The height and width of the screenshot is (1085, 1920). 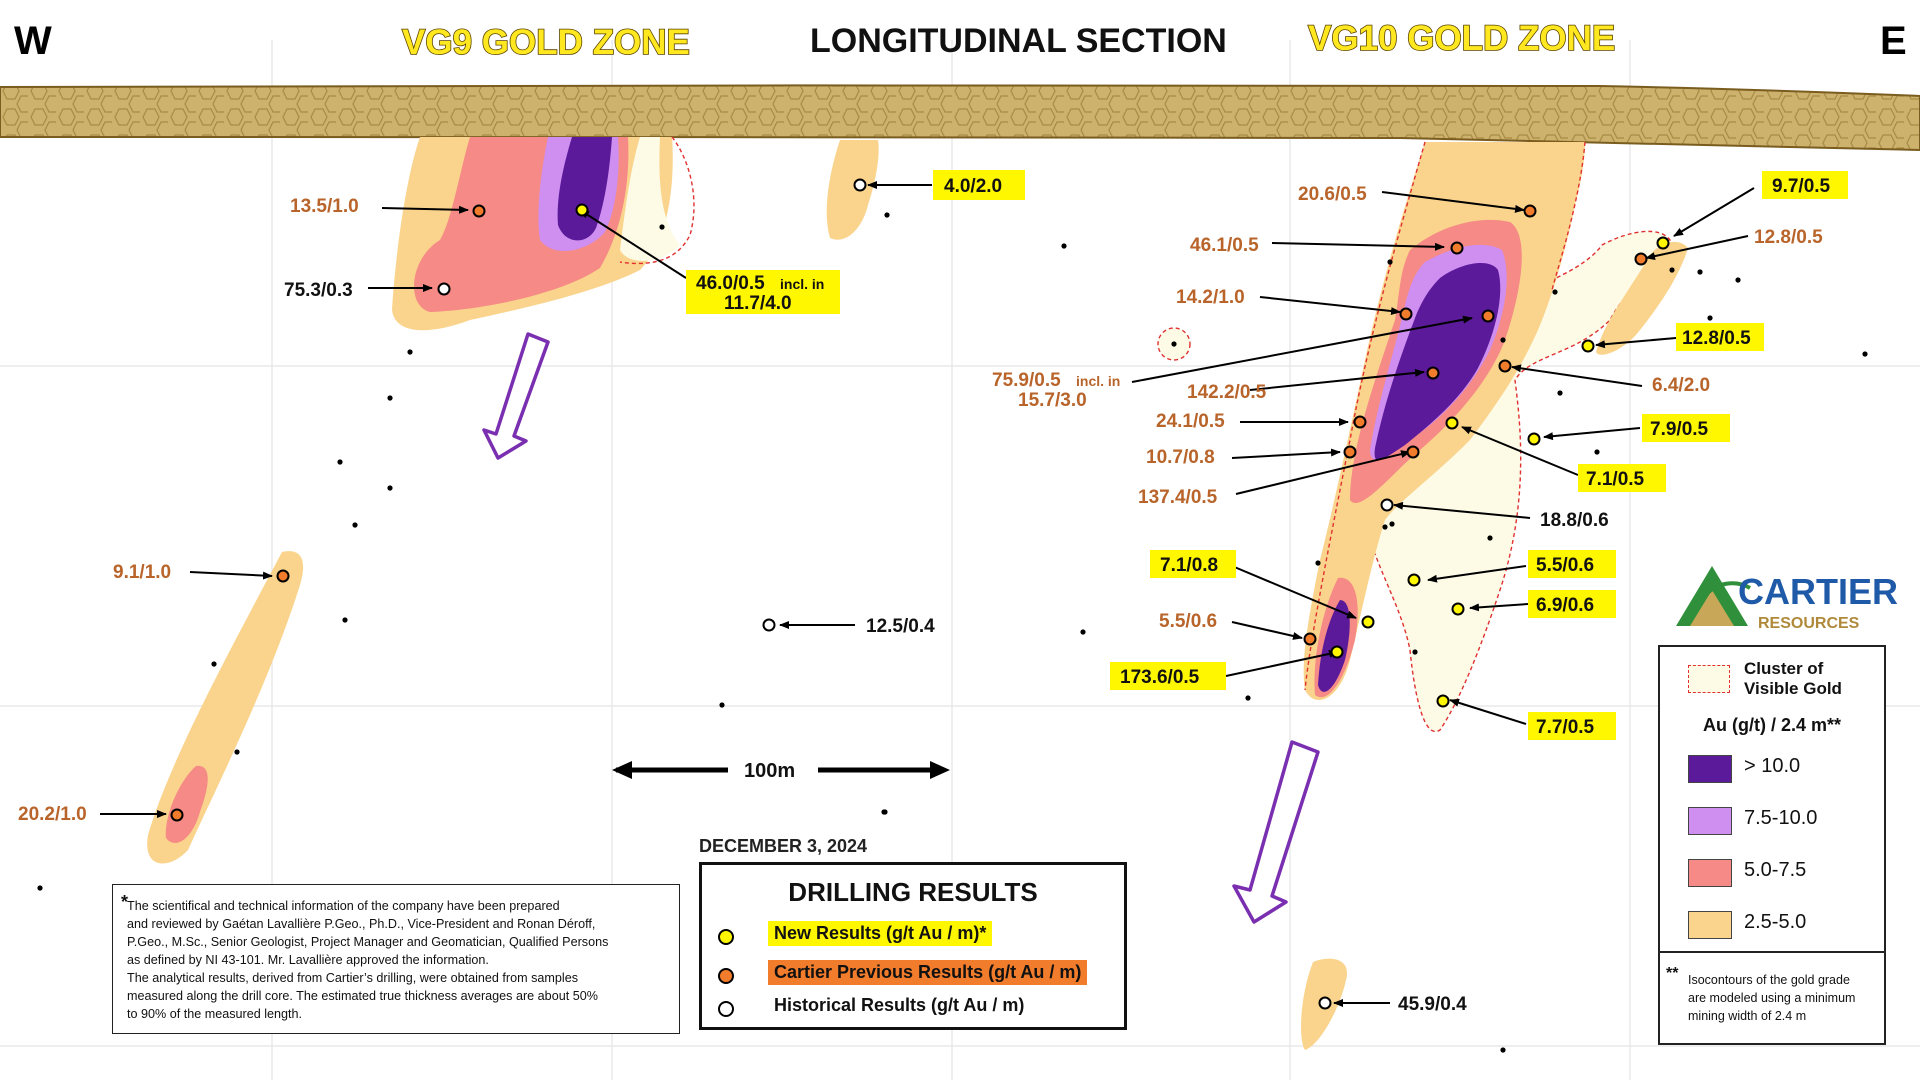 I want to click on label-7-1-05: 7.1/0.5, so click(x=1615, y=479).